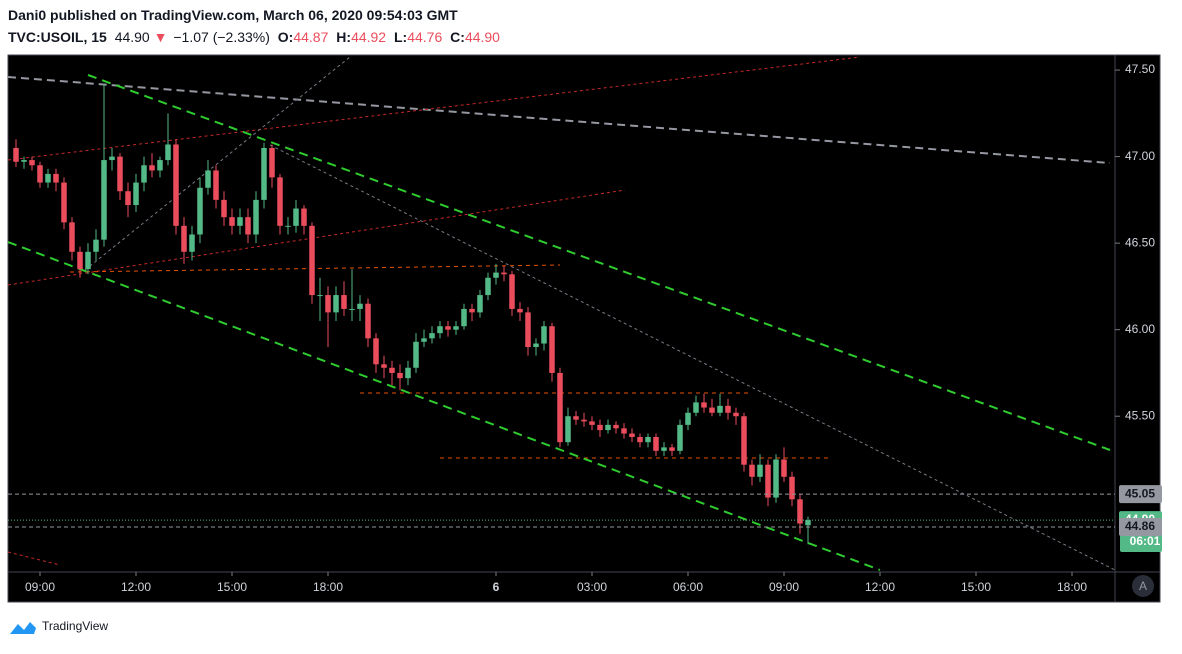  What do you see at coordinates (400, 37) in the screenshot?
I see `ohlc-key: L:` at bounding box center [400, 37].